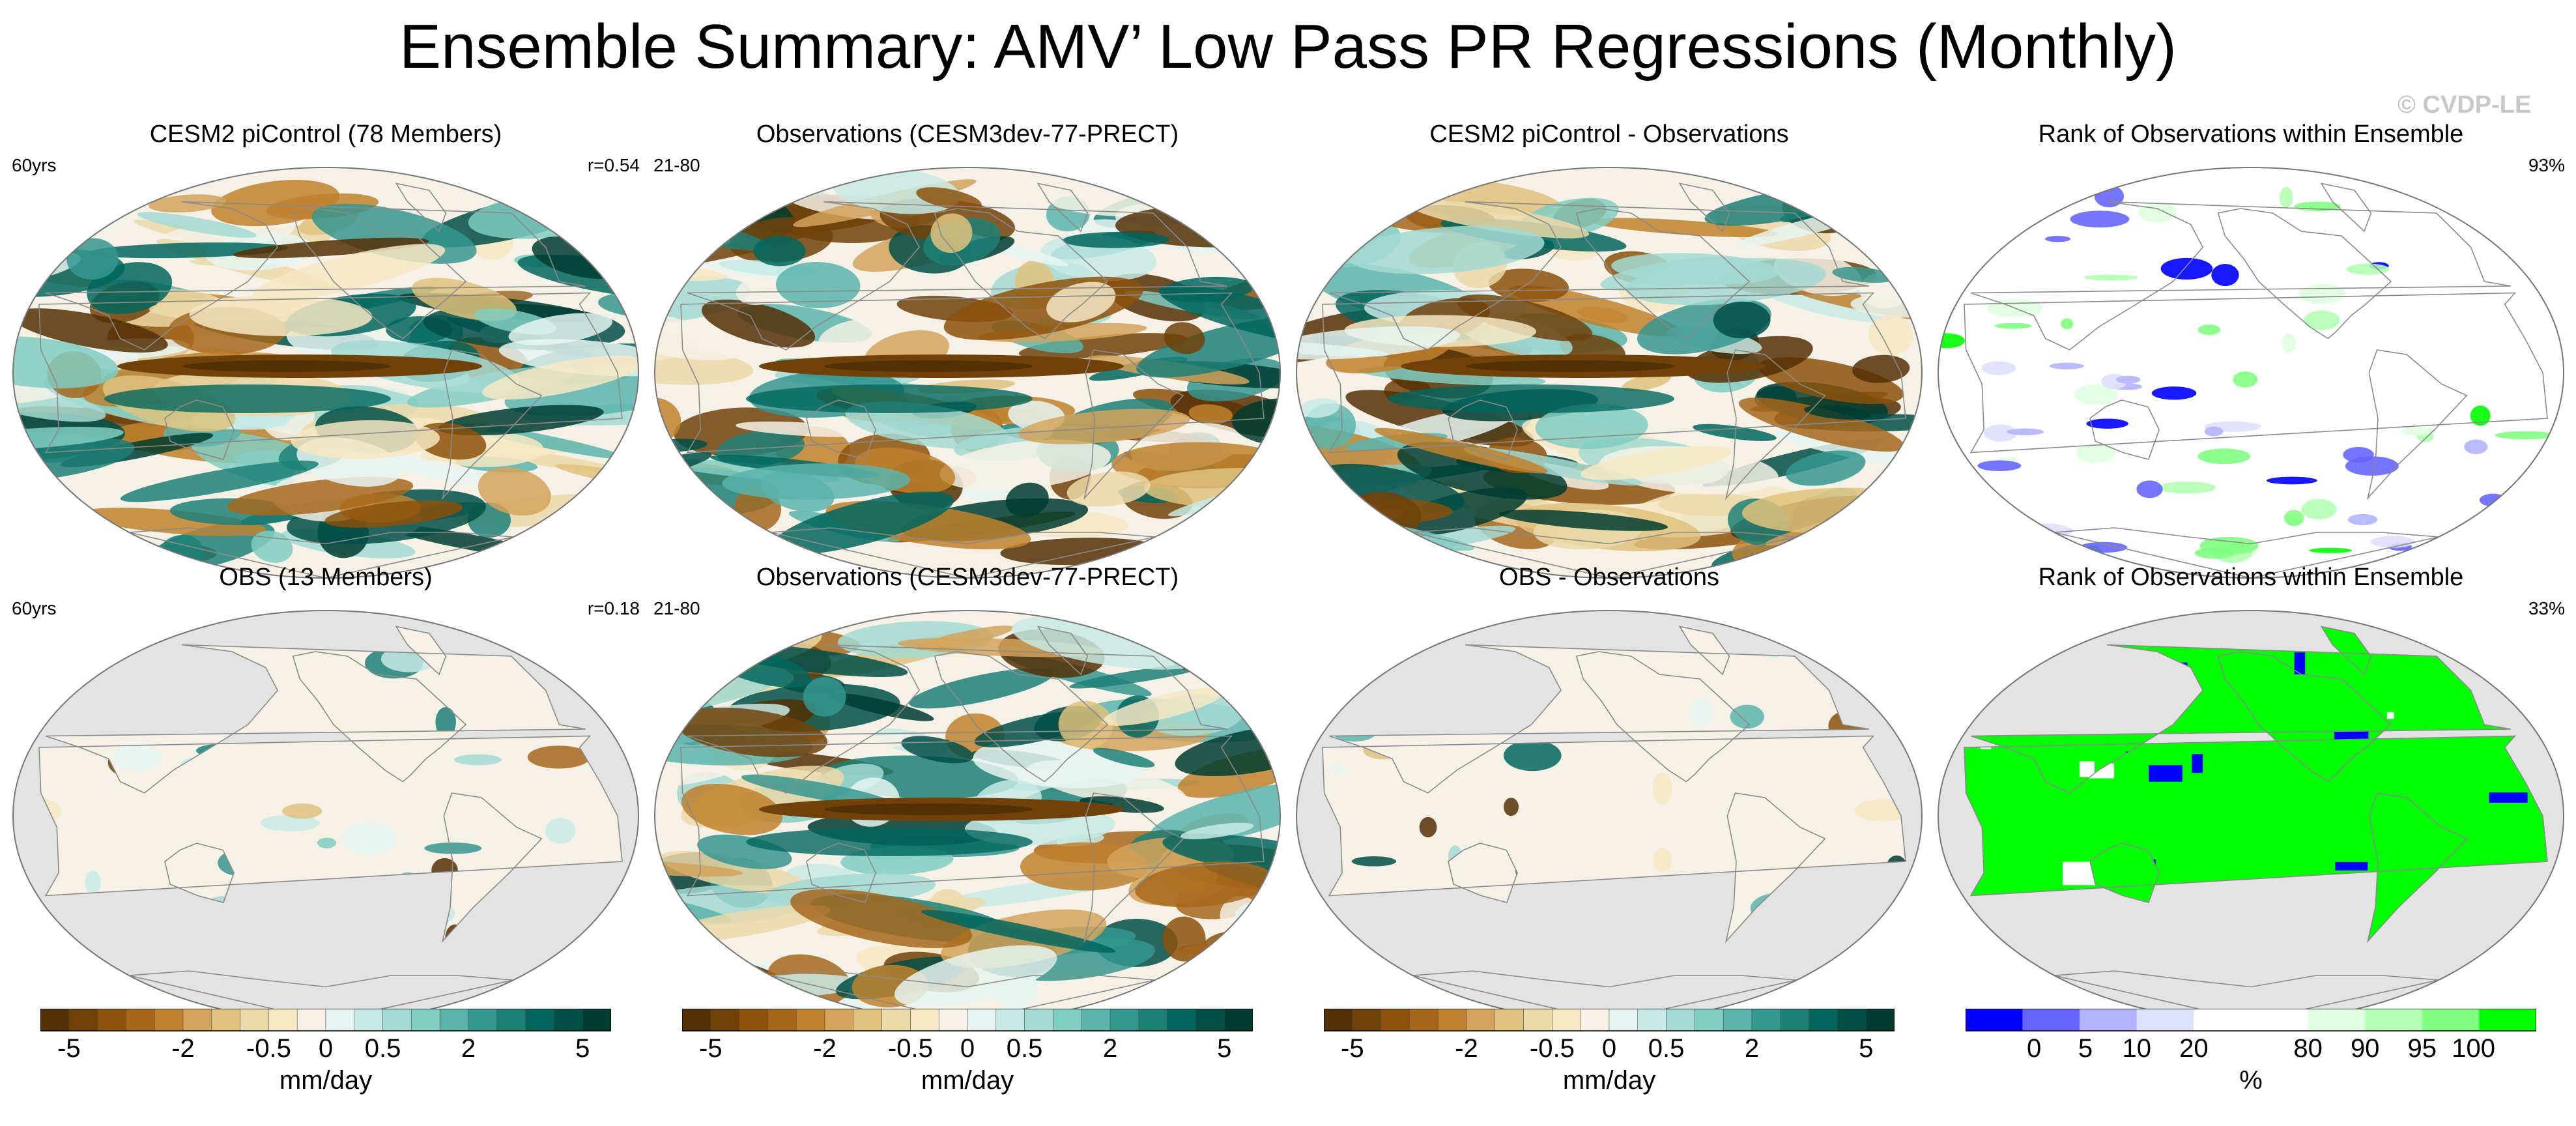 Image resolution: width=2576 pixels, height=1126 pixels. Describe the element at coordinates (2308, 1048) in the screenshot. I see `colorbar-tick-label: 80` at that location.